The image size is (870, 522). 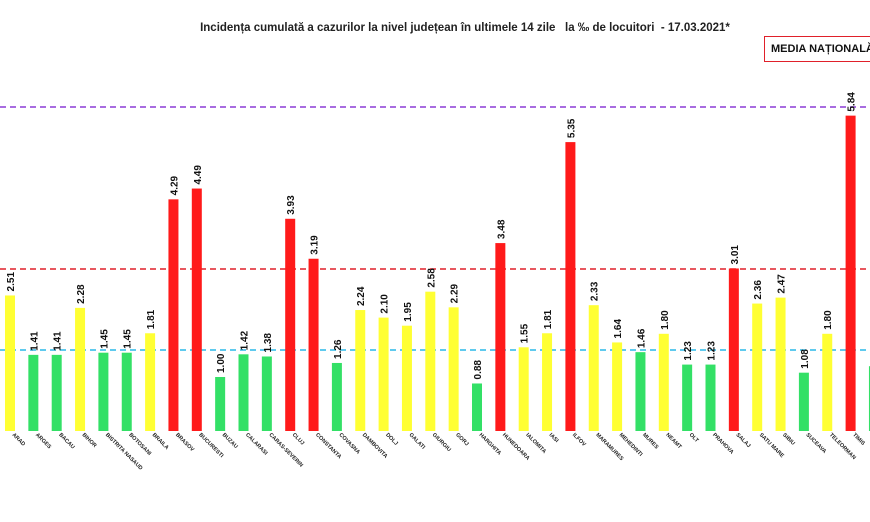 I want to click on legend-box: MEDIA NAȚIONALĂ, so click(x=817, y=49).